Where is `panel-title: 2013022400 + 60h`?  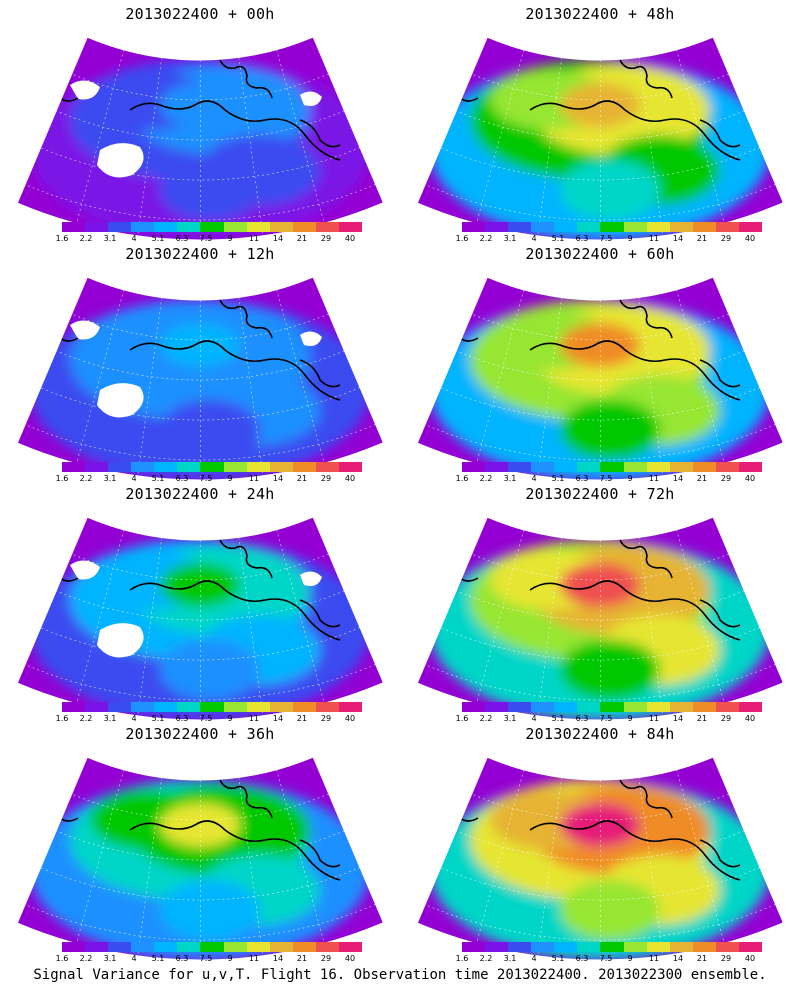
panel-title: 2013022400 + 60h is located at coordinates (600, 254).